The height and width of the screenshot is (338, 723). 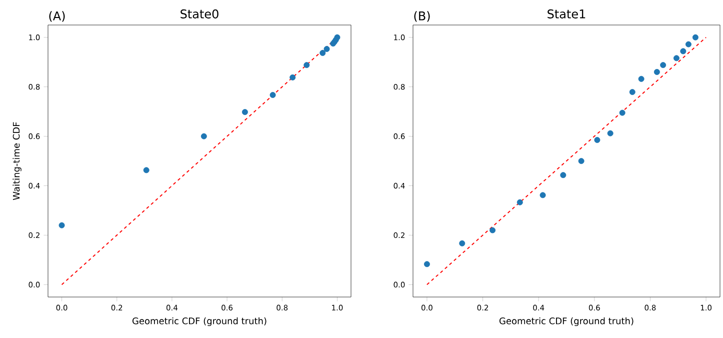 What do you see at coordinates (57, 16) in the screenshot?
I see `text: (A)` at bounding box center [57, 16].